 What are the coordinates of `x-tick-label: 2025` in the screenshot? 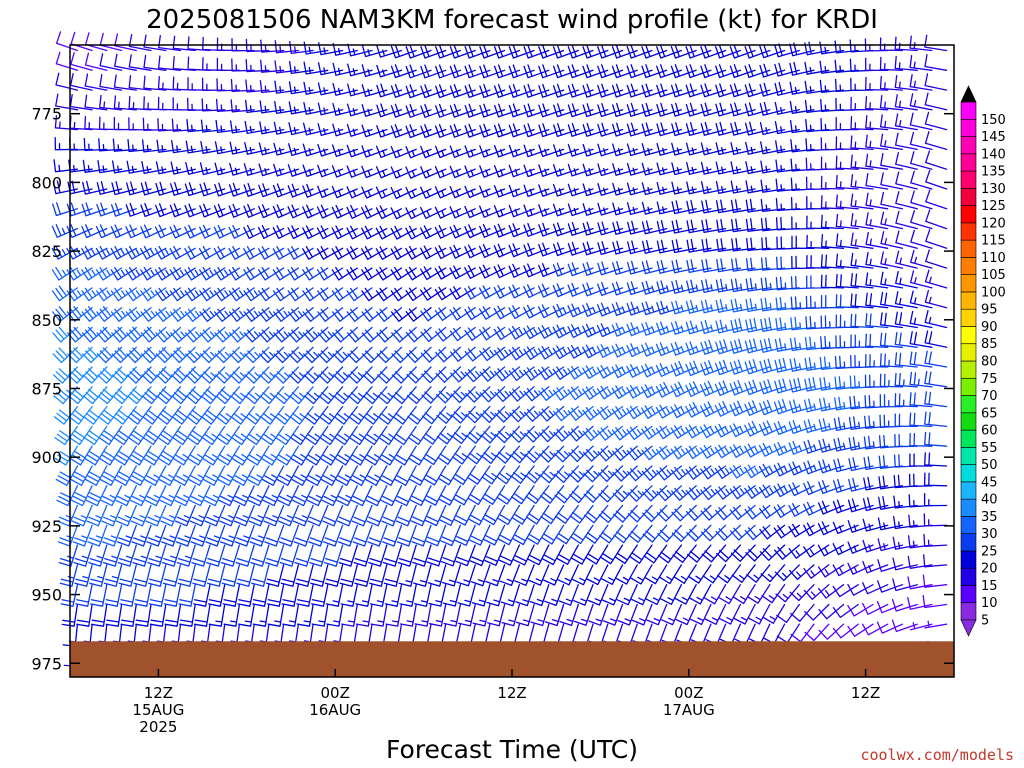 It's located at (158, 727).